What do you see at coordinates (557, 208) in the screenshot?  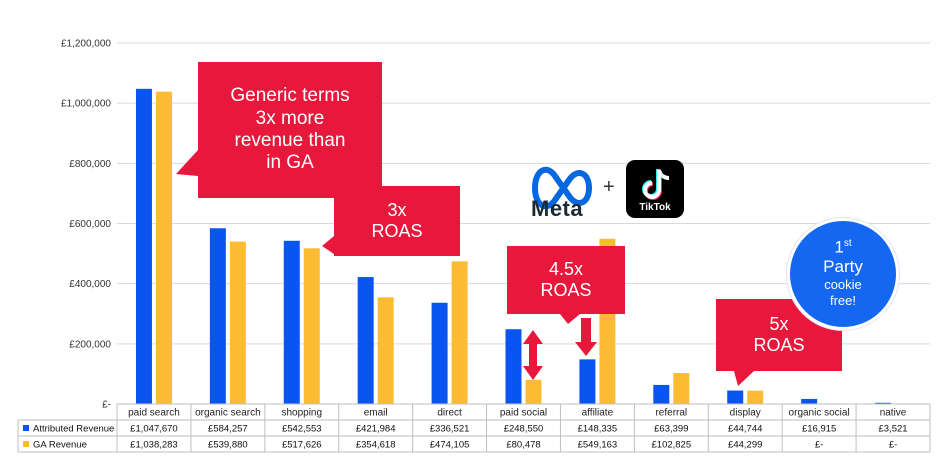 I see `meta-wordmark: Meta` at bounding box center [557, 208].